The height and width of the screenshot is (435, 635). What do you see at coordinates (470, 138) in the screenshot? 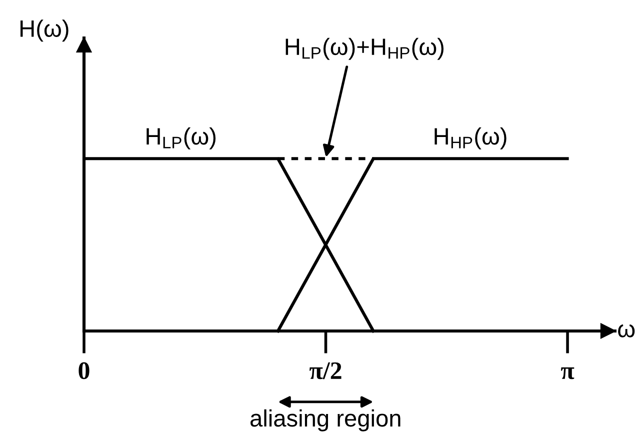
I see `series-label: H$_{HP}$(ω)` at bounding box center [470, 138].